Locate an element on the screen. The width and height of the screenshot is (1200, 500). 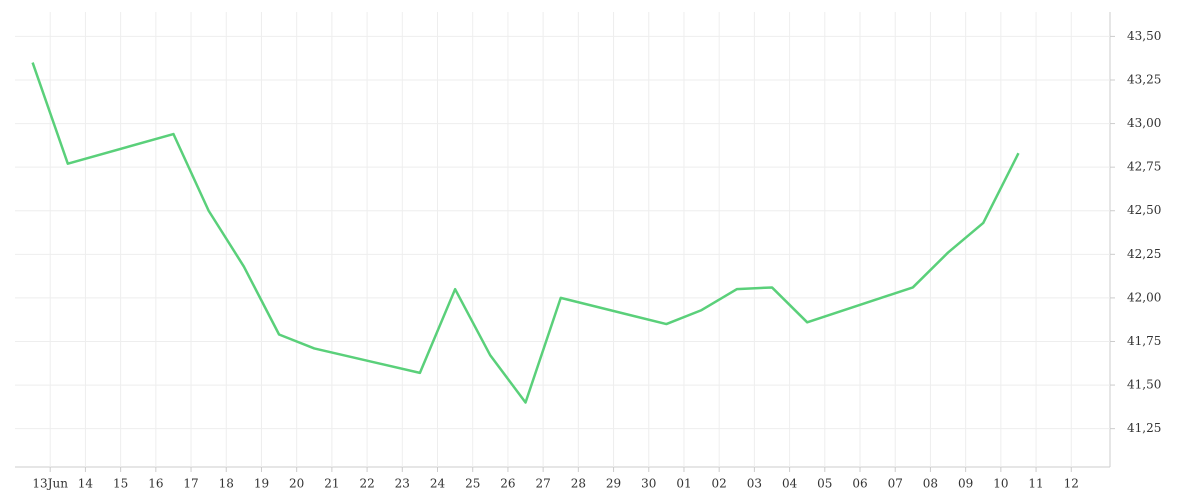
x-tick-label: 06 is located at coordinates (859, 484).